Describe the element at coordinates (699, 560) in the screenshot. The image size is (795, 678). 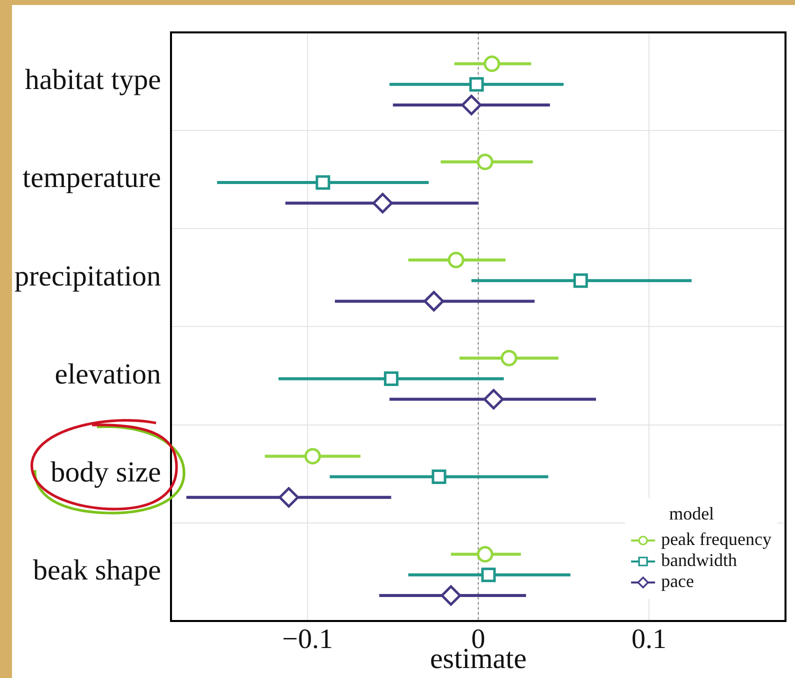
I see `legend-label: bandwidth` at that location.